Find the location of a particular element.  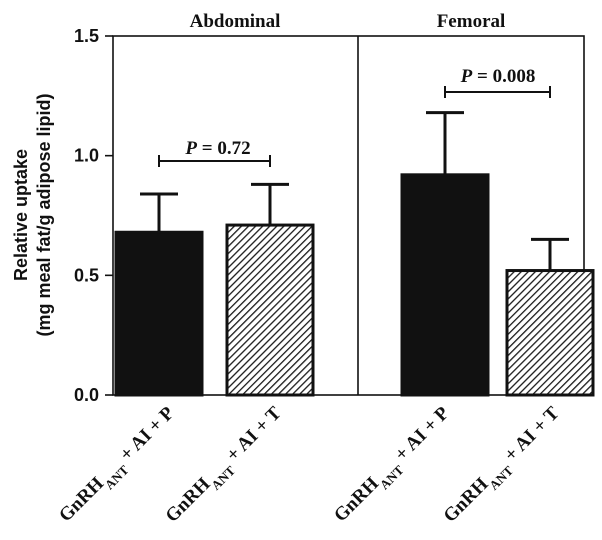

p-value-femoral: P = 0.008 is located at coordinates (498, 76).